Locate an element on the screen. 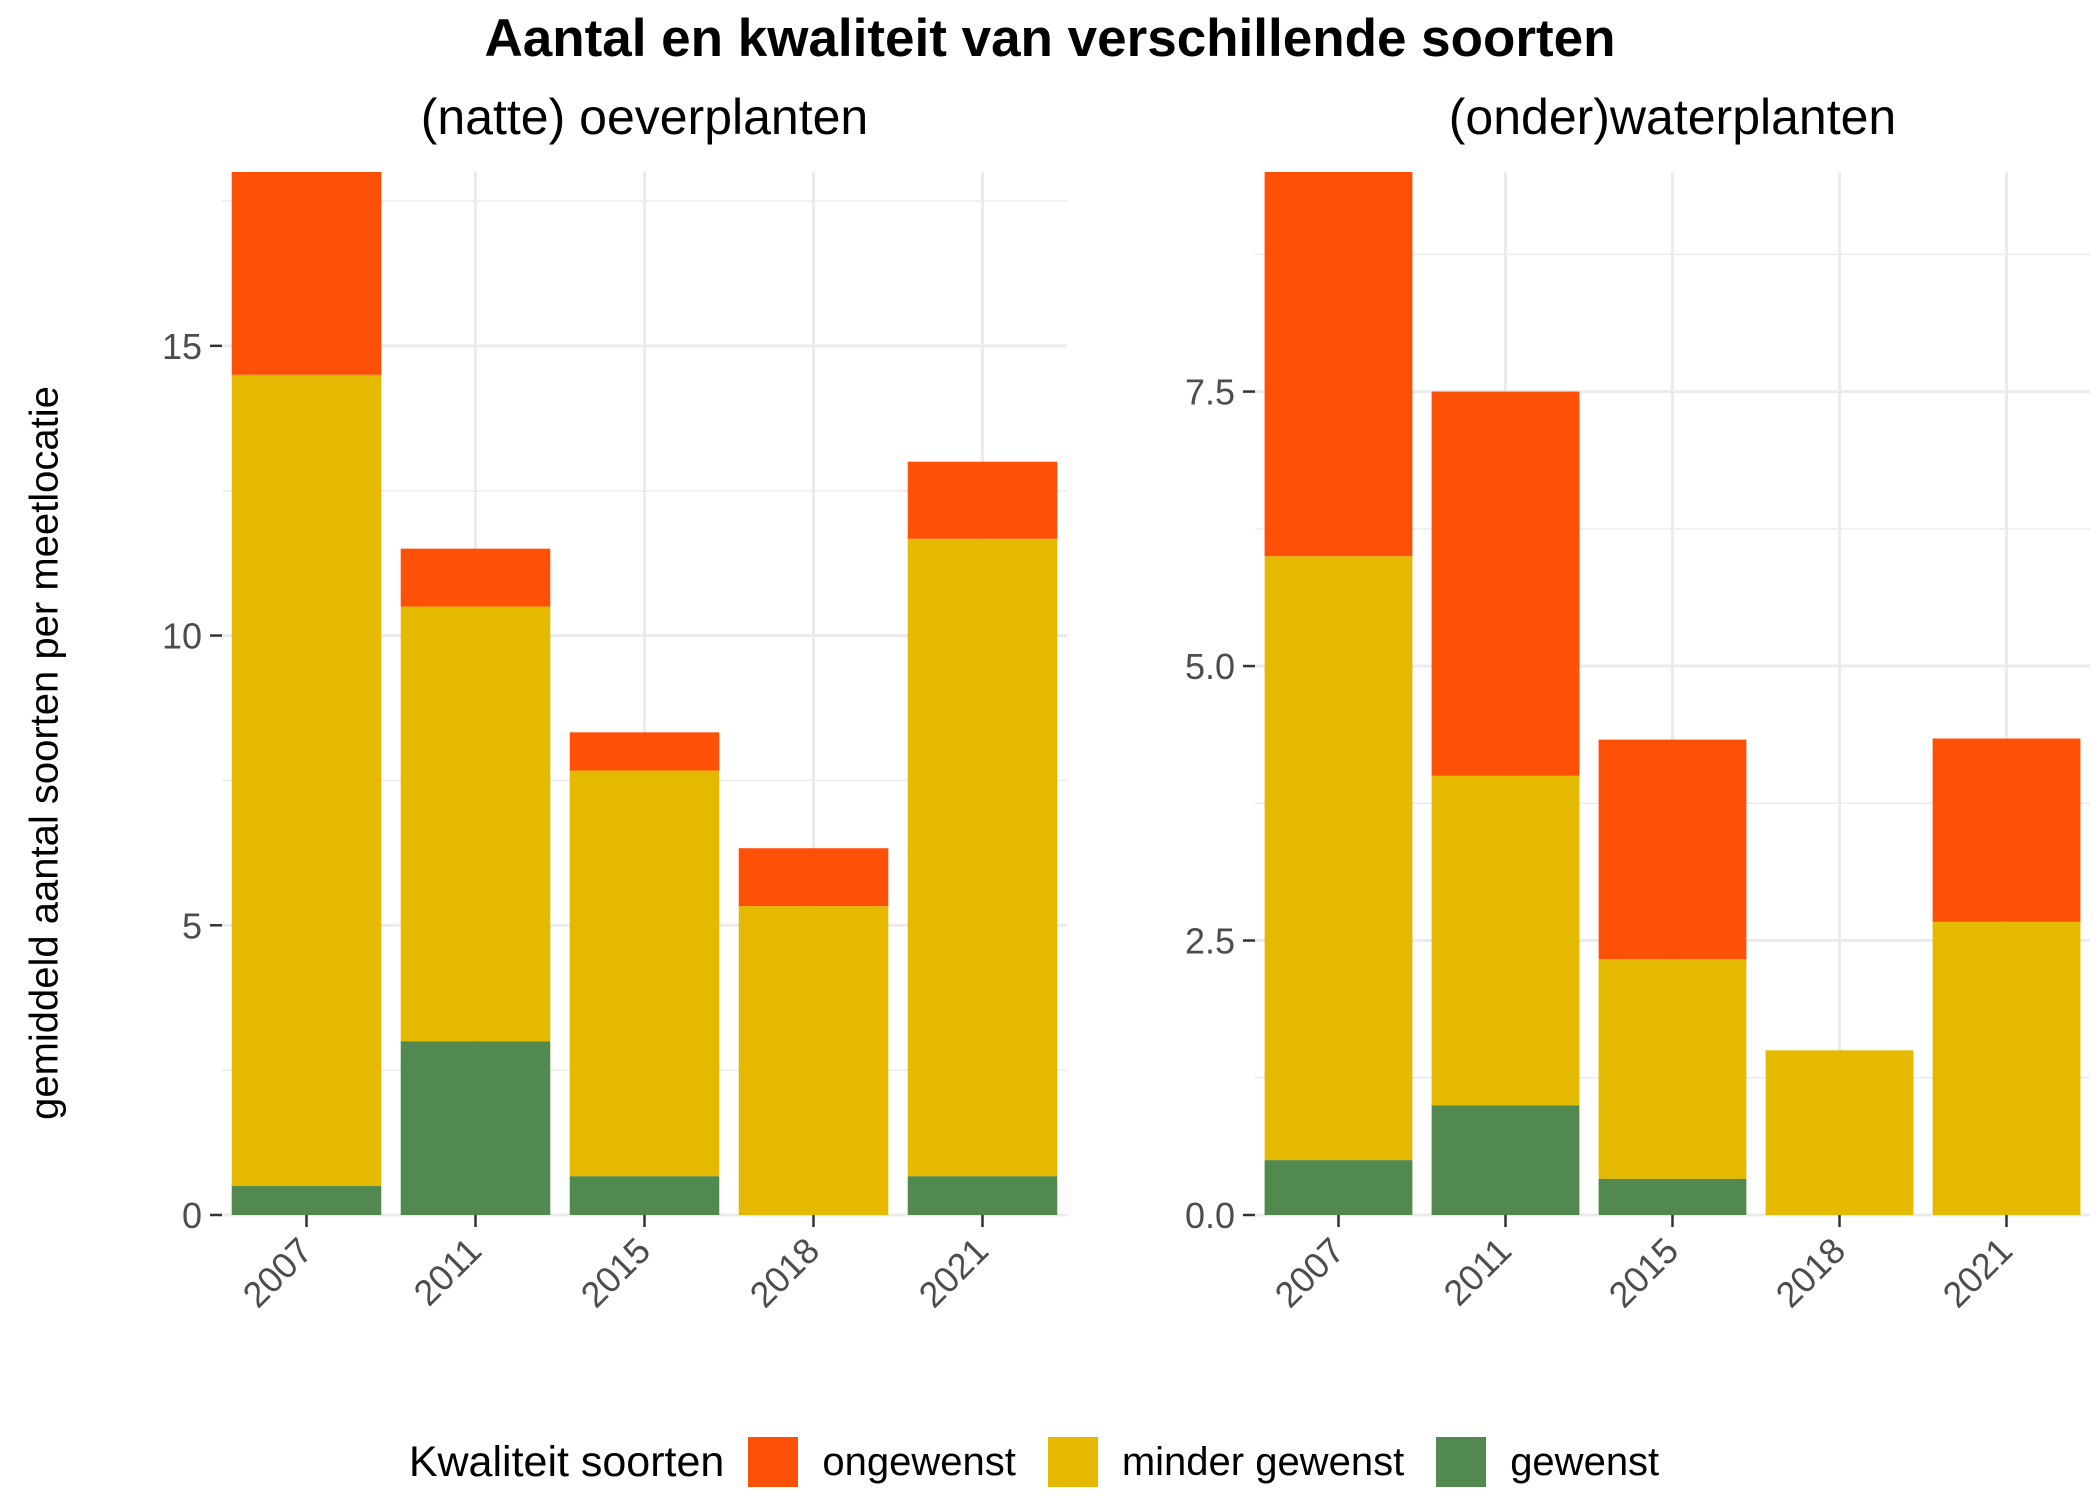  facet-title-waterplanten: (onder)waterplanten is located at coordinates (1672, 117).